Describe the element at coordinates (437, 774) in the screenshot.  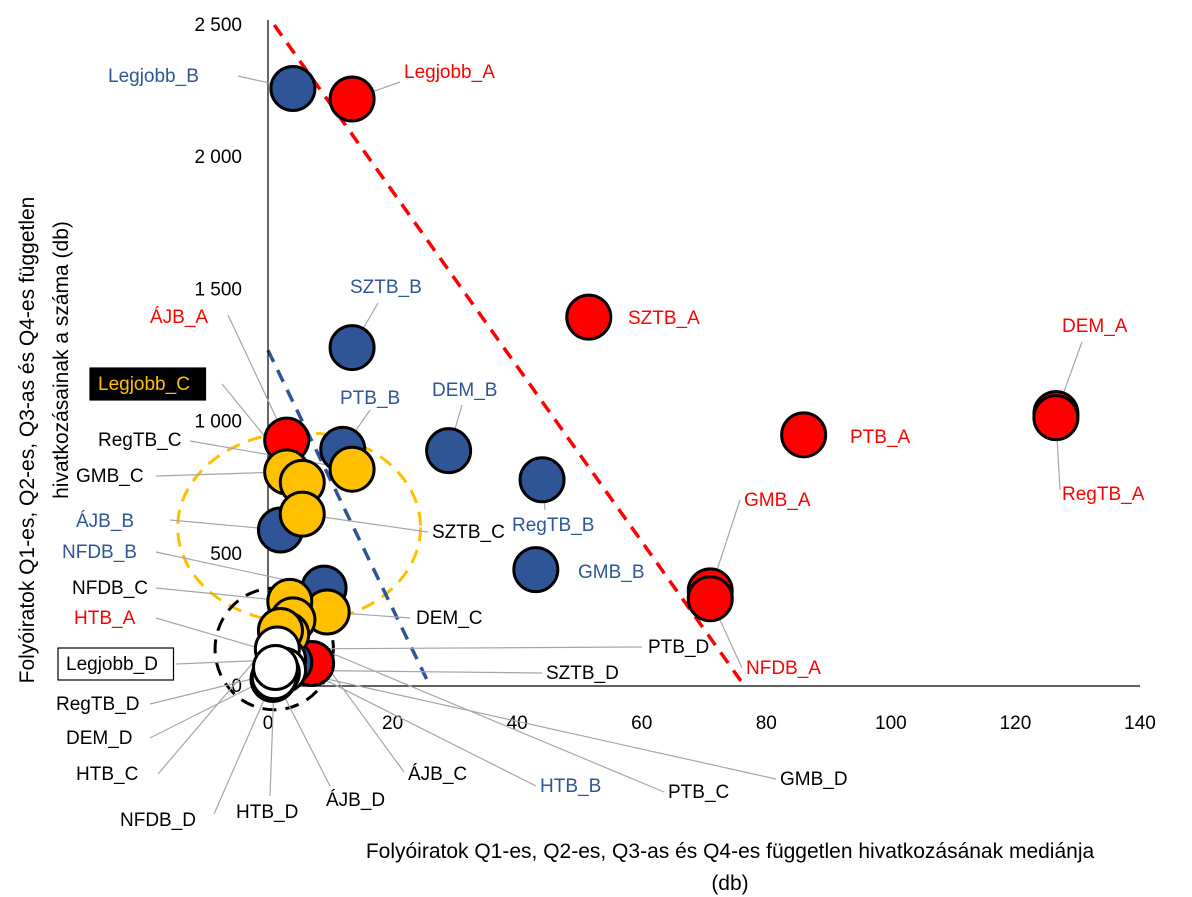
I see `point-label: ÁJB_C` at that location.